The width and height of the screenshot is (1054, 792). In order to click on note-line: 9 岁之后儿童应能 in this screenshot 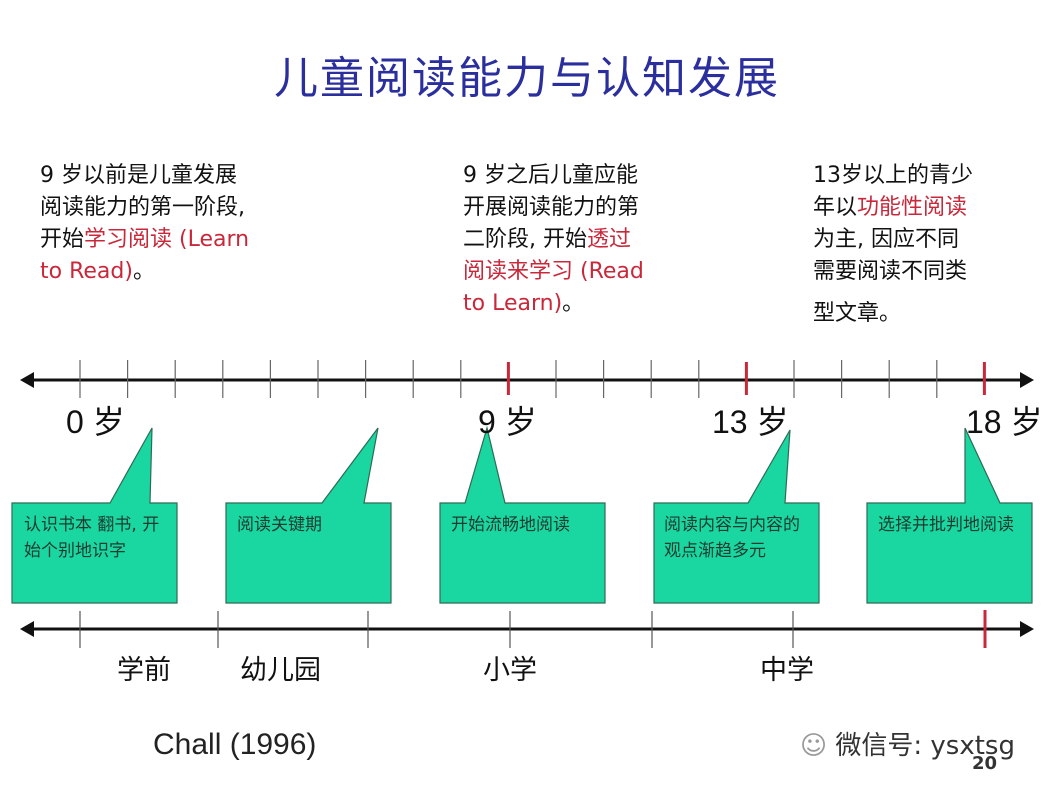, I will do `click(553, 176)`.